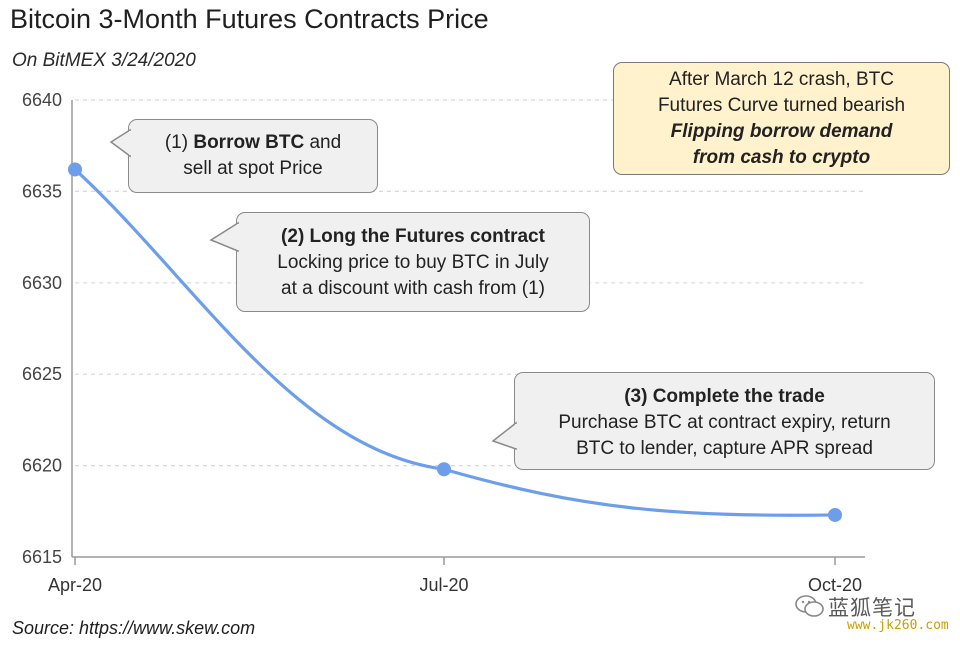 Image resolution: width=960 pixels, height=646 pixels. I want to click on callout-borrow-btc: (1) Borrow BTC and sell at spot Price, so click(243, 156).